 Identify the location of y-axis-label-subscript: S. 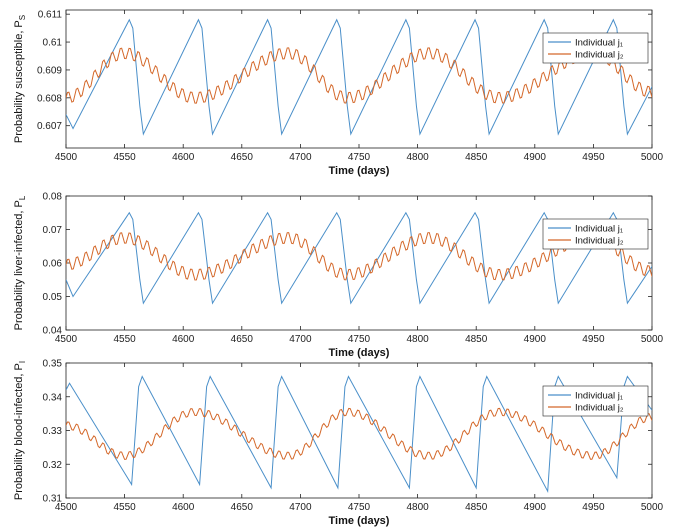
(22, 17).